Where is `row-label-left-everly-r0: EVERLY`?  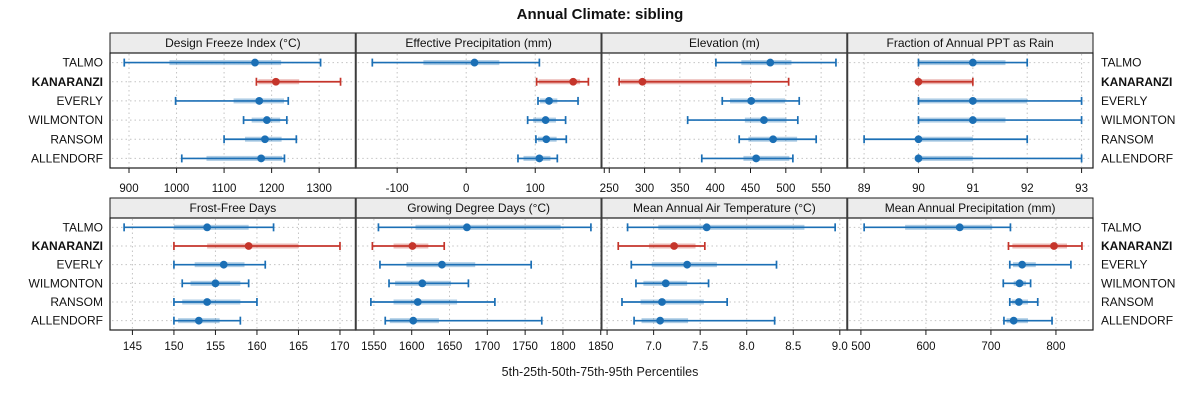
row-label-left-everly-r0: EVERLY is located at coordinates (80, 101).